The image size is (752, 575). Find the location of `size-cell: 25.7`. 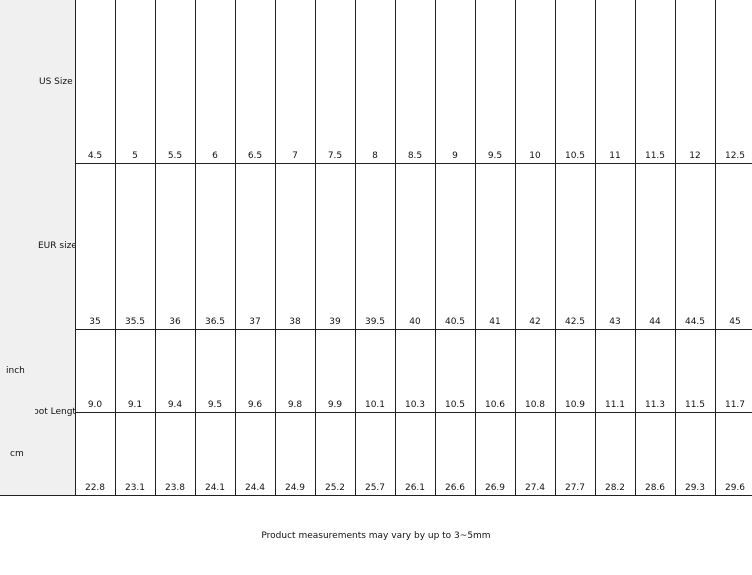

size-cell: 25.7 is located at coordinates (375, 454).